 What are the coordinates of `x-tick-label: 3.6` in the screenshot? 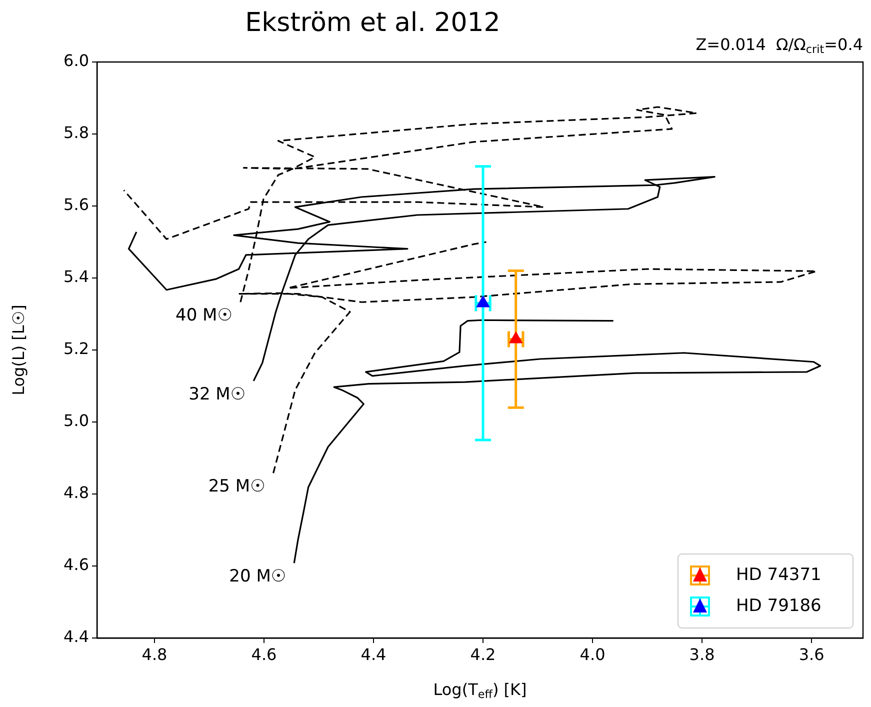 It's located at (811, 654).